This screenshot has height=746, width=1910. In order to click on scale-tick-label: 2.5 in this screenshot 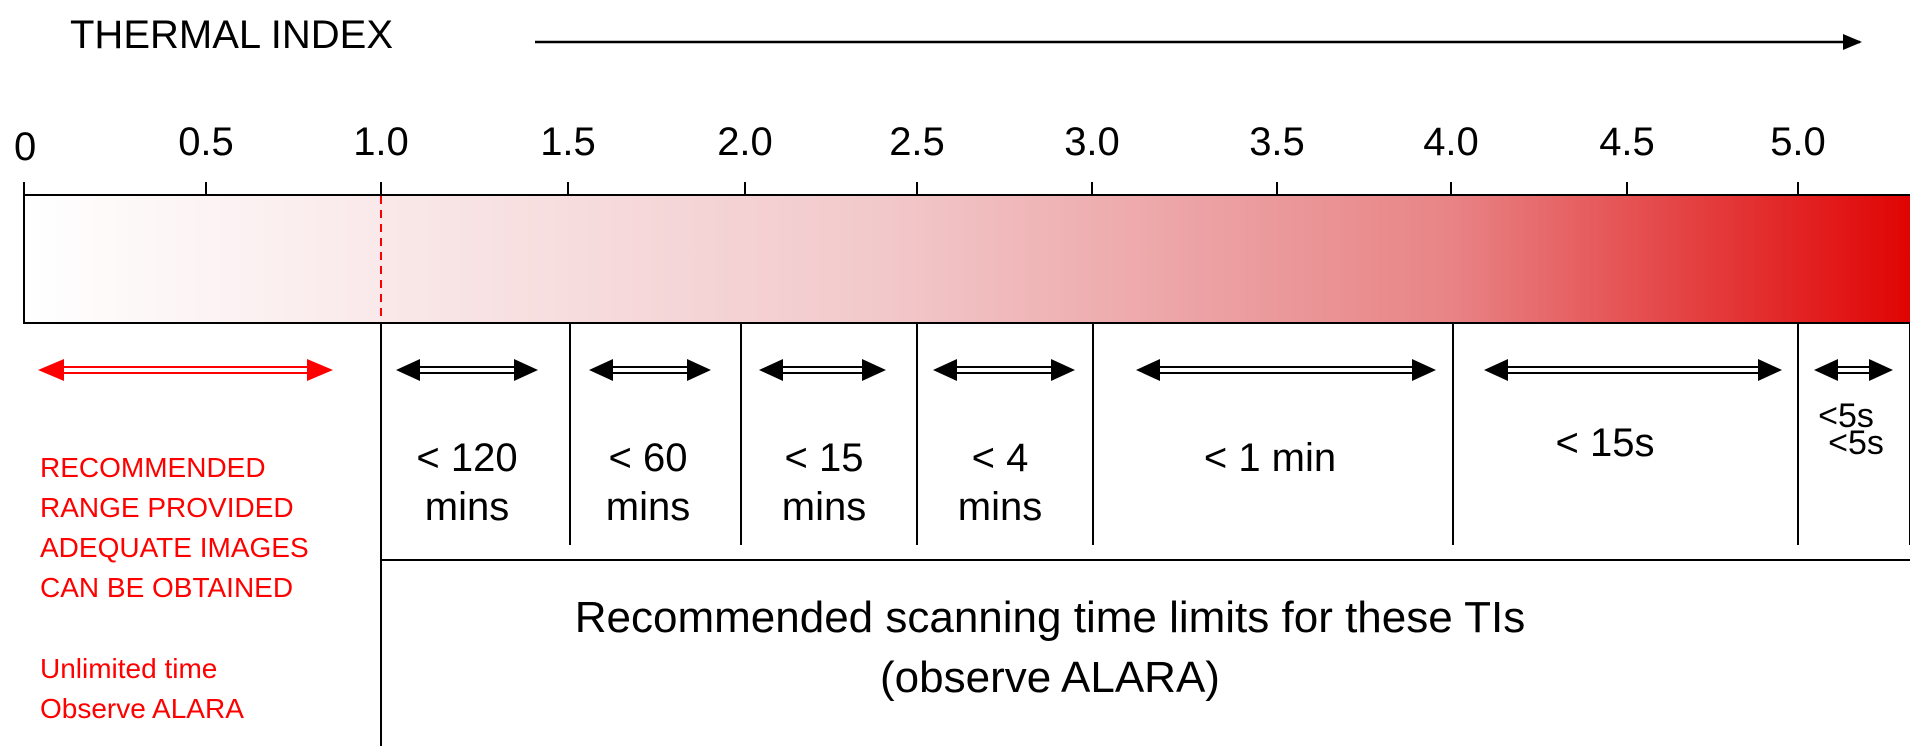, I will do `click(917, 142)`.